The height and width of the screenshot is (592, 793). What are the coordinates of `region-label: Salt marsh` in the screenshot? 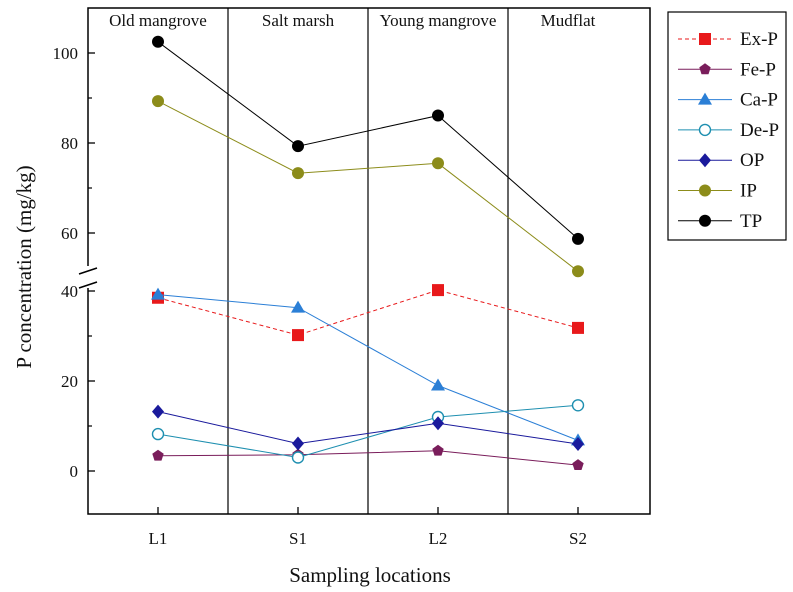 It's located at (298, 20).